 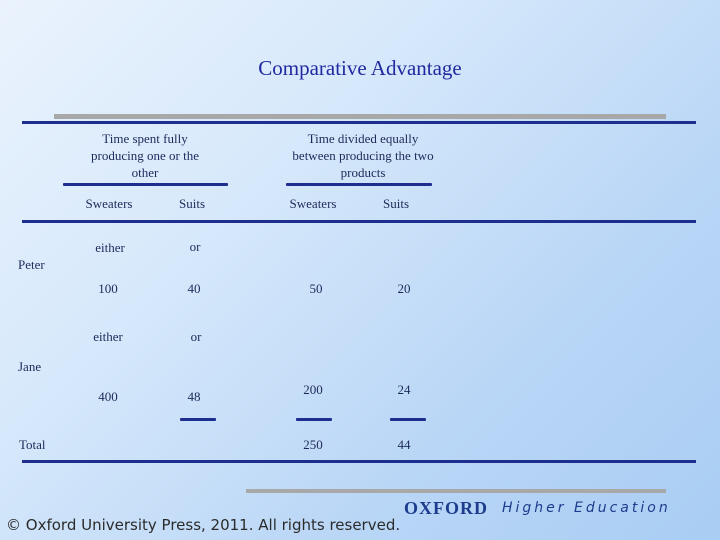 What do you see at coordinates (313, 203) in the screenshot?
I see `col-sweaters-split: Sweaters` at bounding box center [313, 203].